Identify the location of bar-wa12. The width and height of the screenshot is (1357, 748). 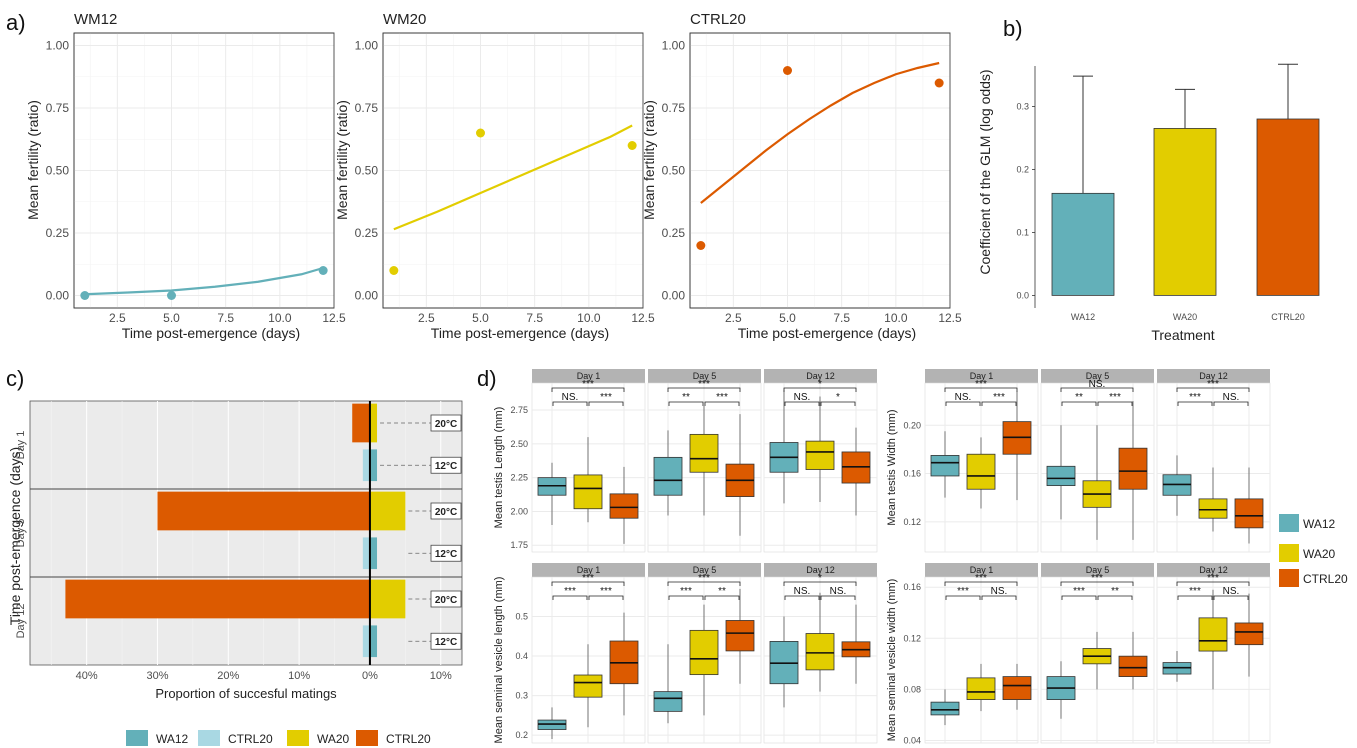
(373, 641).